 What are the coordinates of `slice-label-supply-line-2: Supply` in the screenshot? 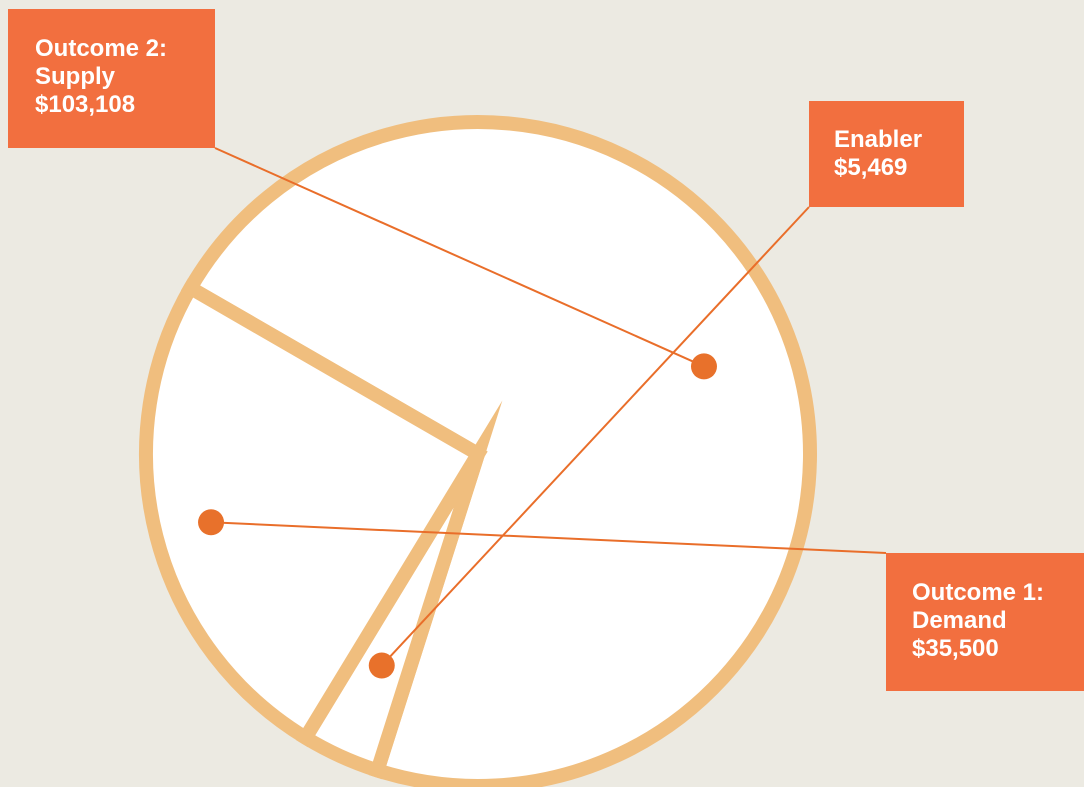 It's located at (75, 76).